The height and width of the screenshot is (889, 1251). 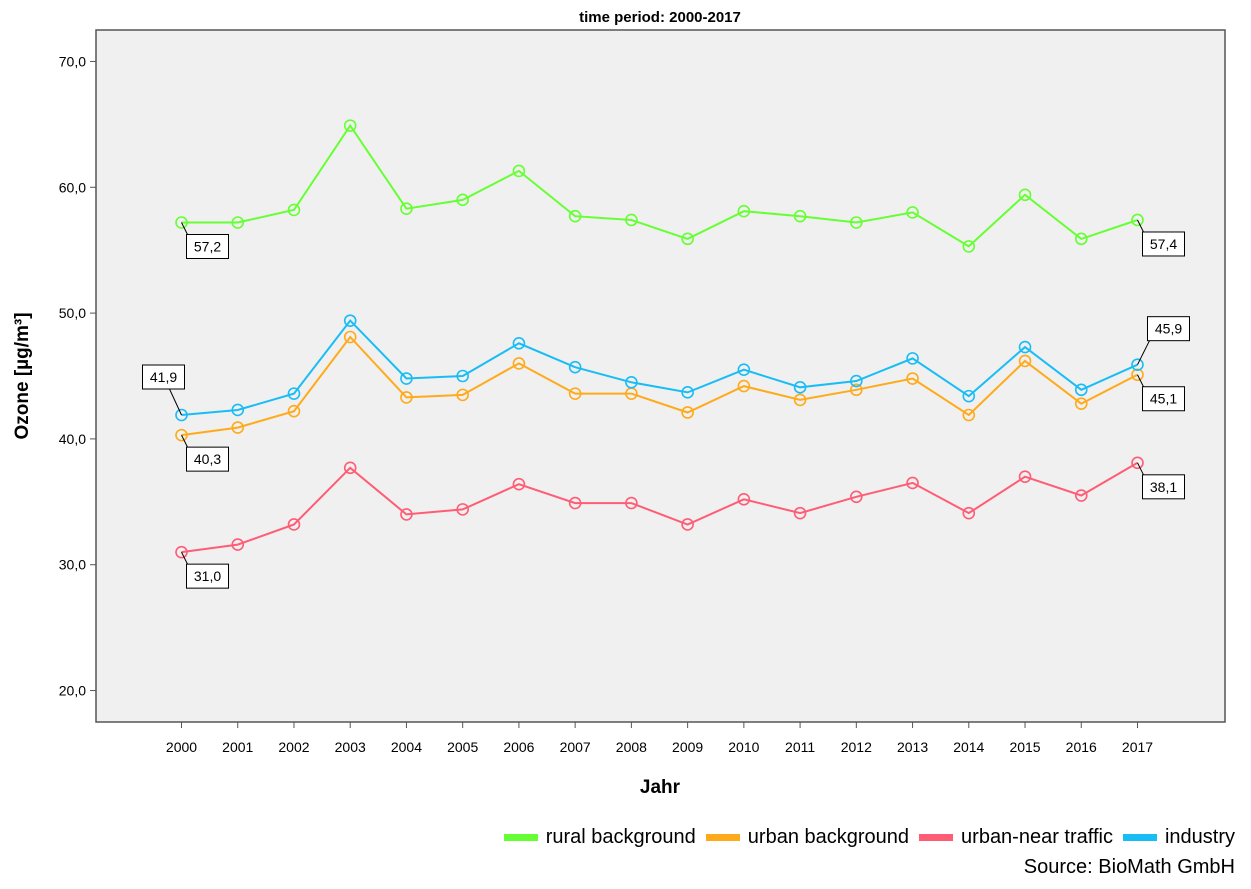 I want to click on x-tick-label: 2008, so click(x=631, y=747).